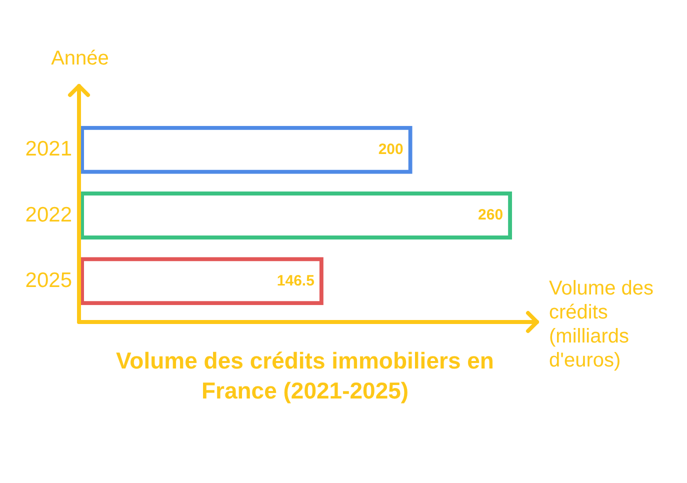 The width and height of the screenshot is (687, 483). I want to click on x-axis-title: Volume des crédits (milliards d'euros), so click(601, 325).